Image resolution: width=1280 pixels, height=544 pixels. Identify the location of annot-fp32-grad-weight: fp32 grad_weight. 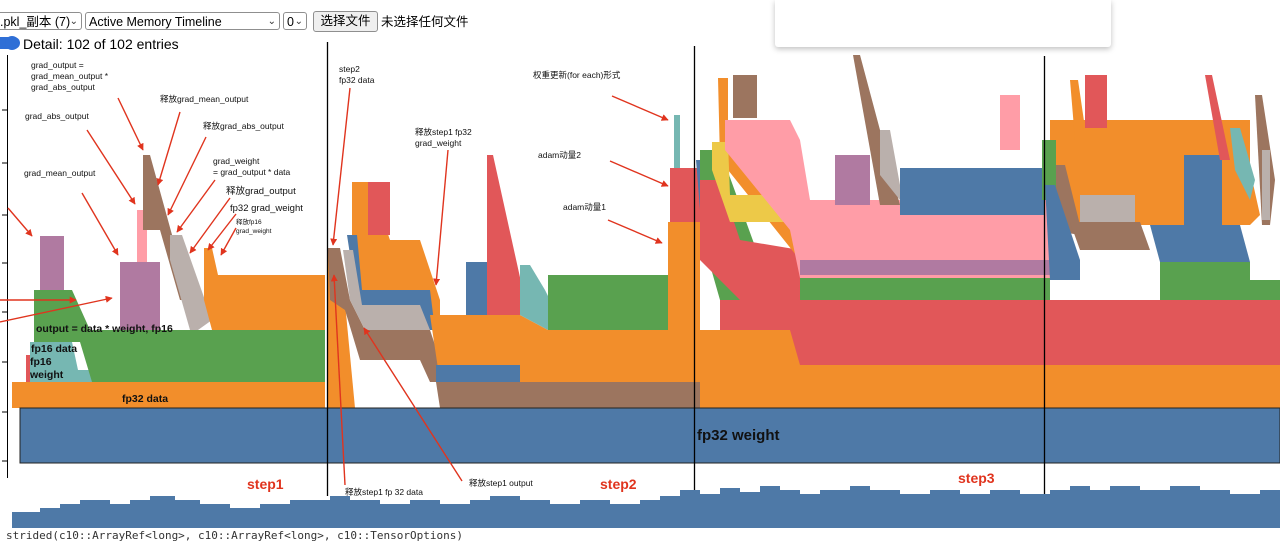
(266, 208).